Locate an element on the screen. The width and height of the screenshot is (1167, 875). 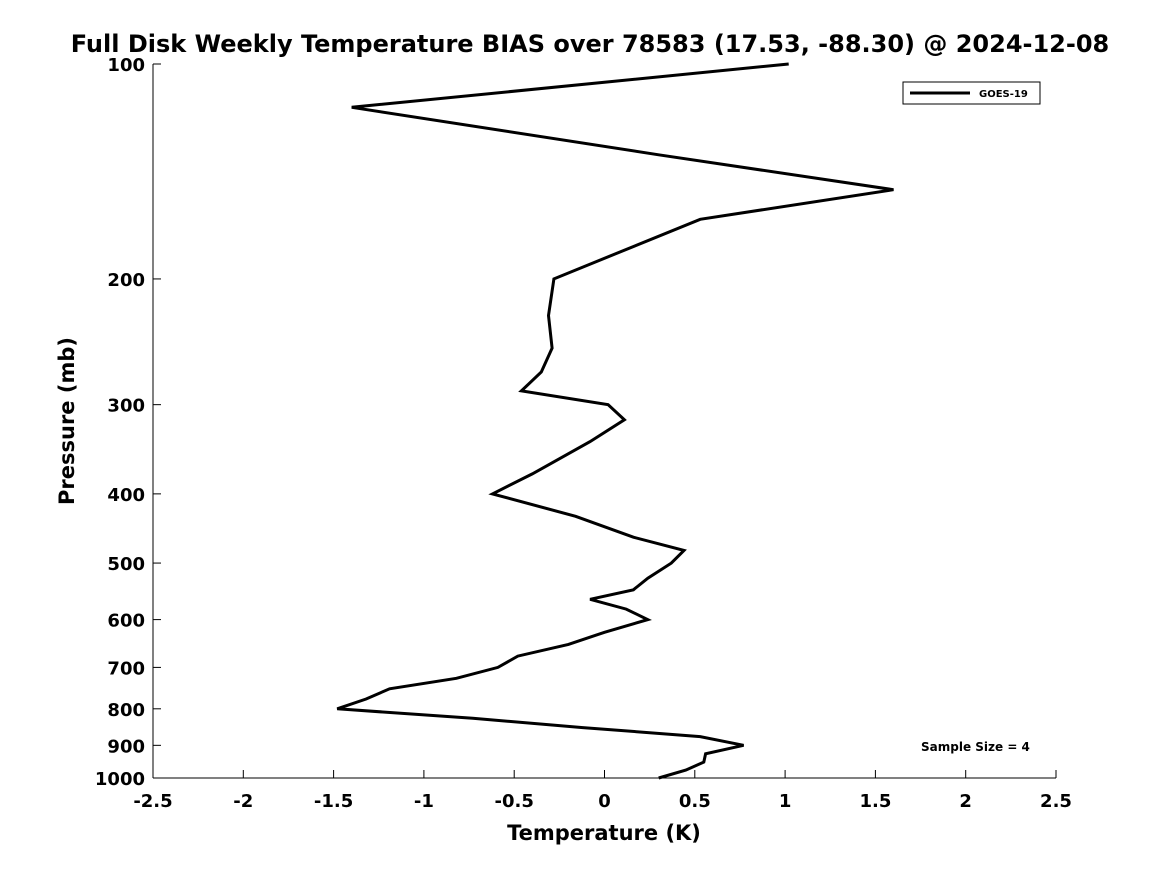
y-tick-label: 900 is located at coordinates (126, 746).